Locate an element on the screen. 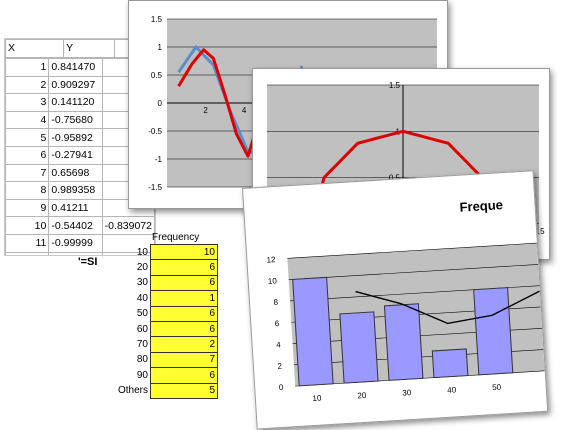 This screenshot has height=430, width=563. bin-label: 80 is located at coordinates (142, 360).